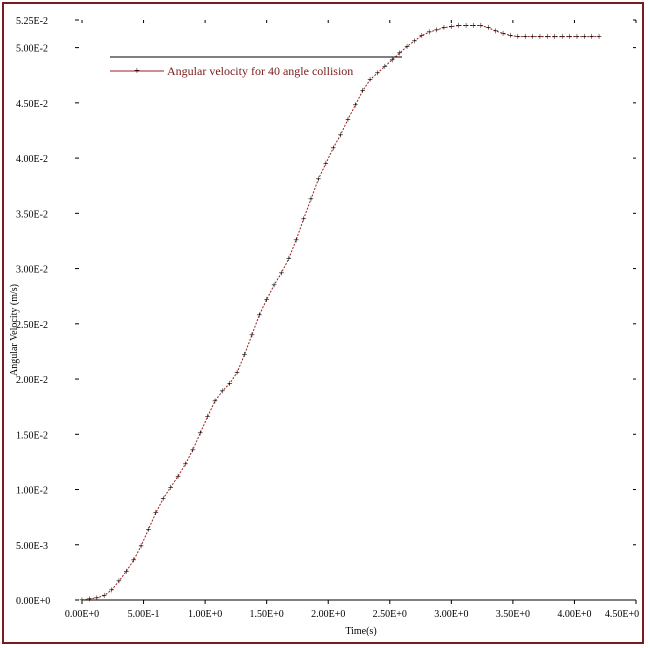  I want to click on y-tick-label: 1.50E-2, so click(32, 435).